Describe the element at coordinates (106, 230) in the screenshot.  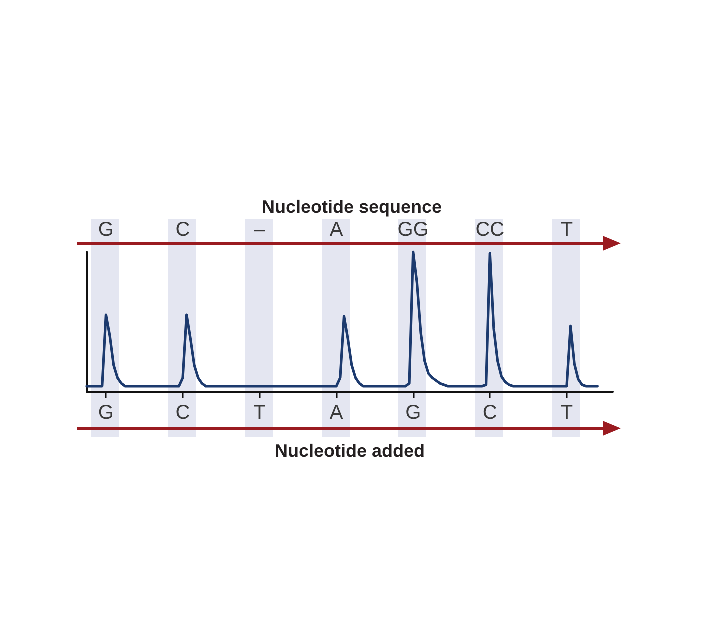
I see `text: G` at that location.